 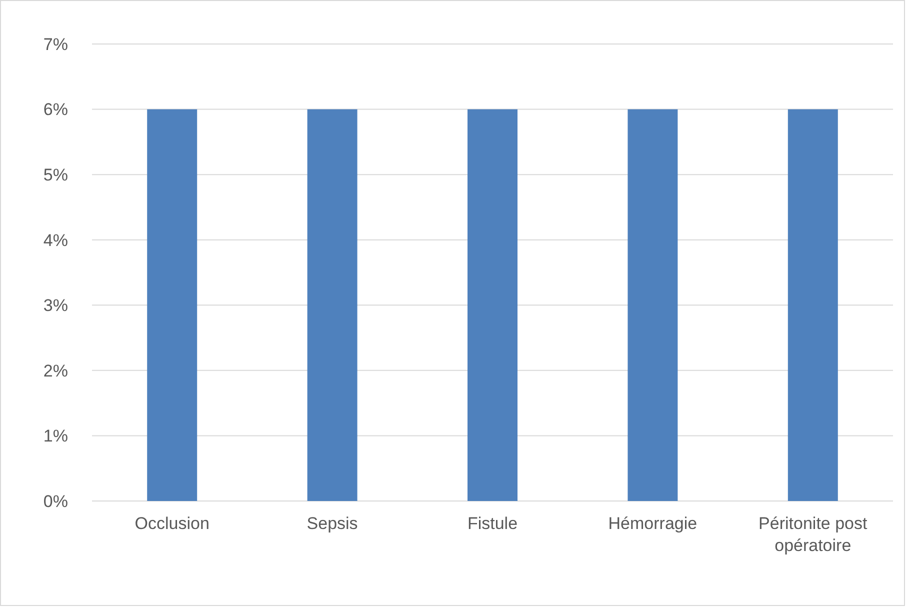 What do you see at coordinates (55, 44) in the screenshot?
I see `y-tick-label: 7%` at bounding box center [55, 44].